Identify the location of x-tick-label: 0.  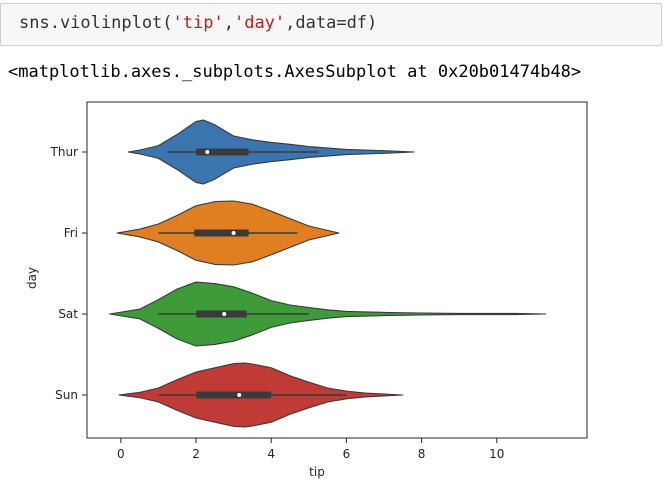
(121, 454).